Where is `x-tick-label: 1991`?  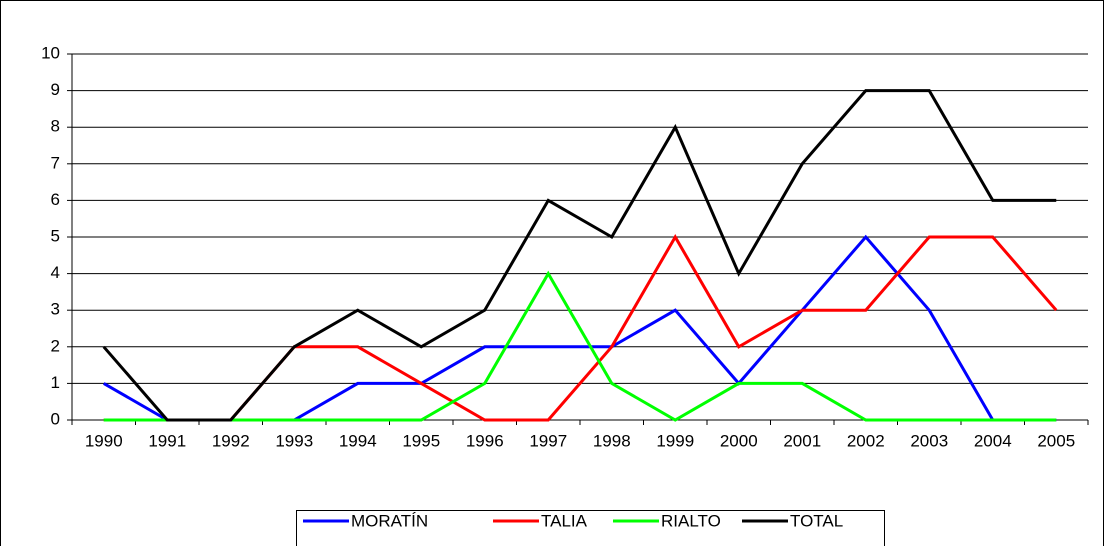
x-tick-label: 1991 is located at coordinates (167, 440).